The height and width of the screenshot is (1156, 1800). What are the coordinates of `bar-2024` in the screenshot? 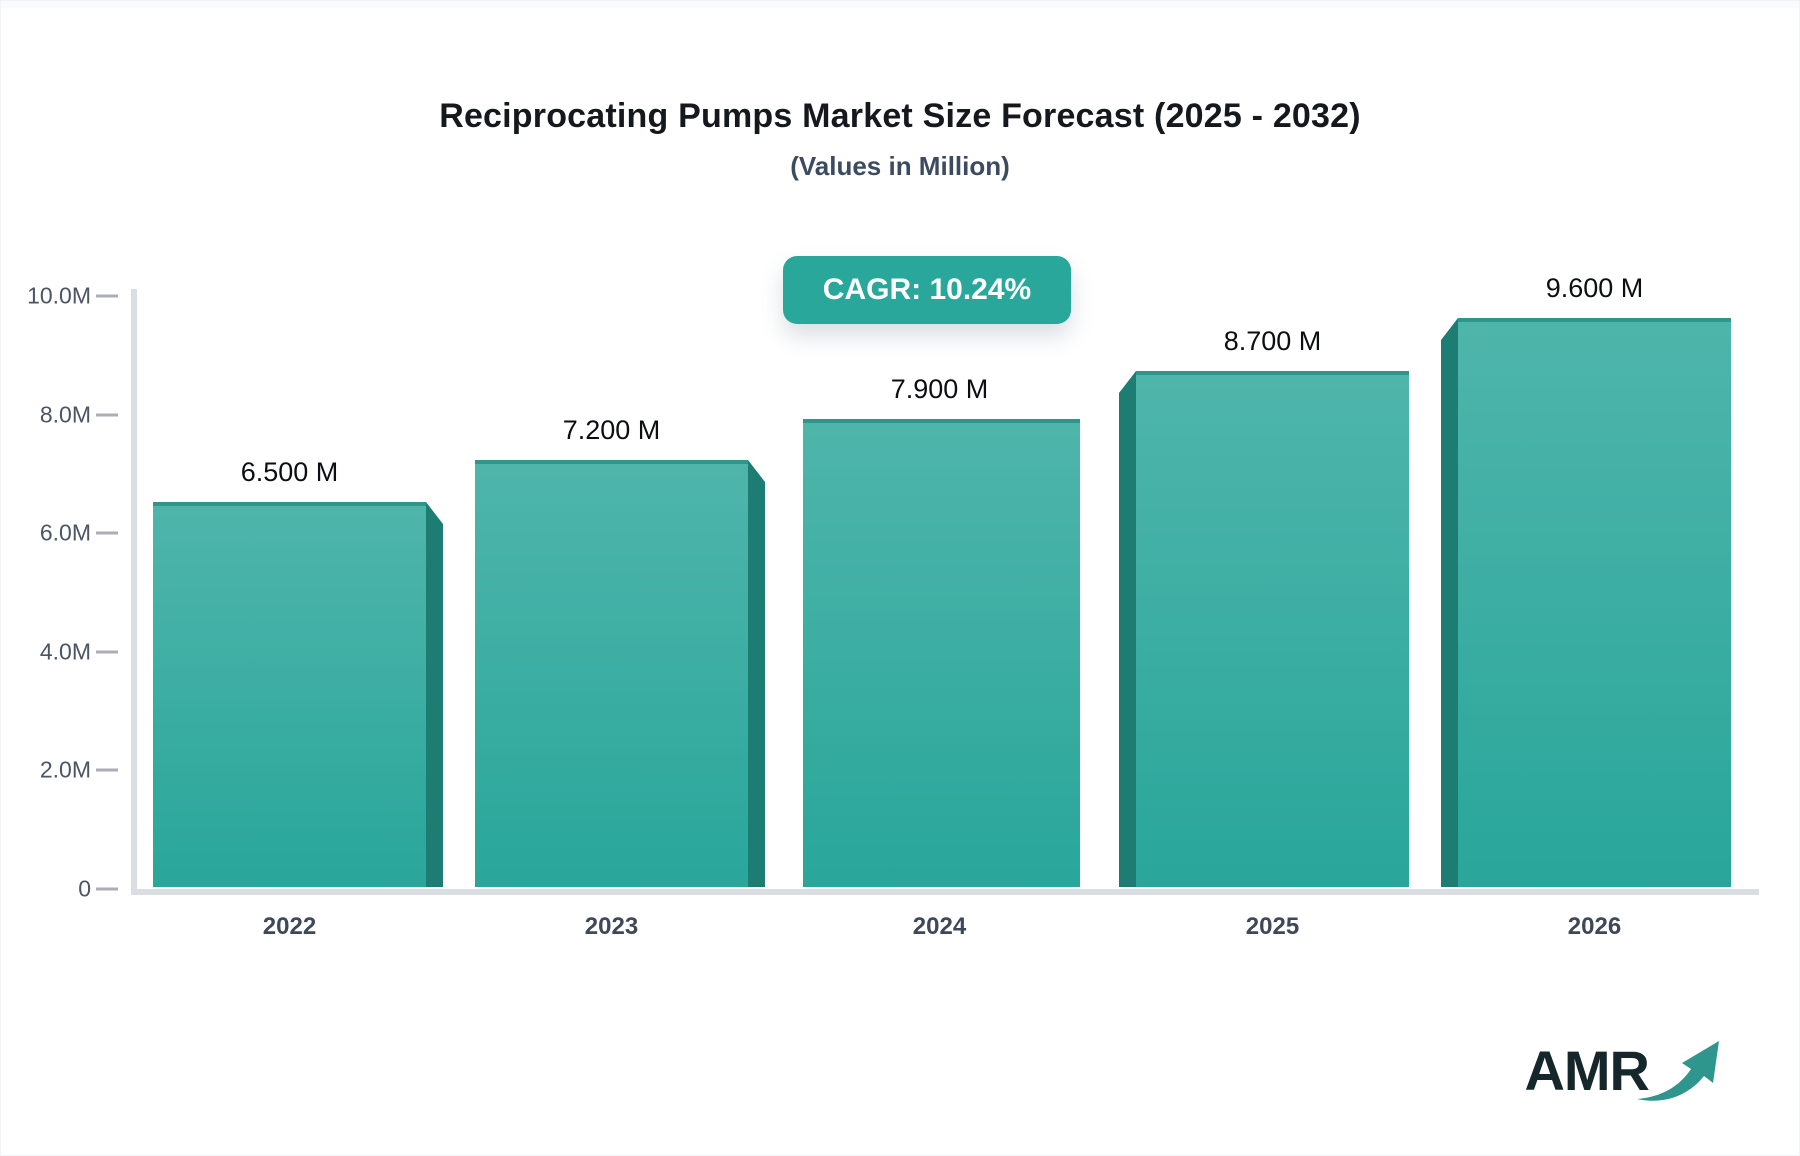 It's located at (941, 653).